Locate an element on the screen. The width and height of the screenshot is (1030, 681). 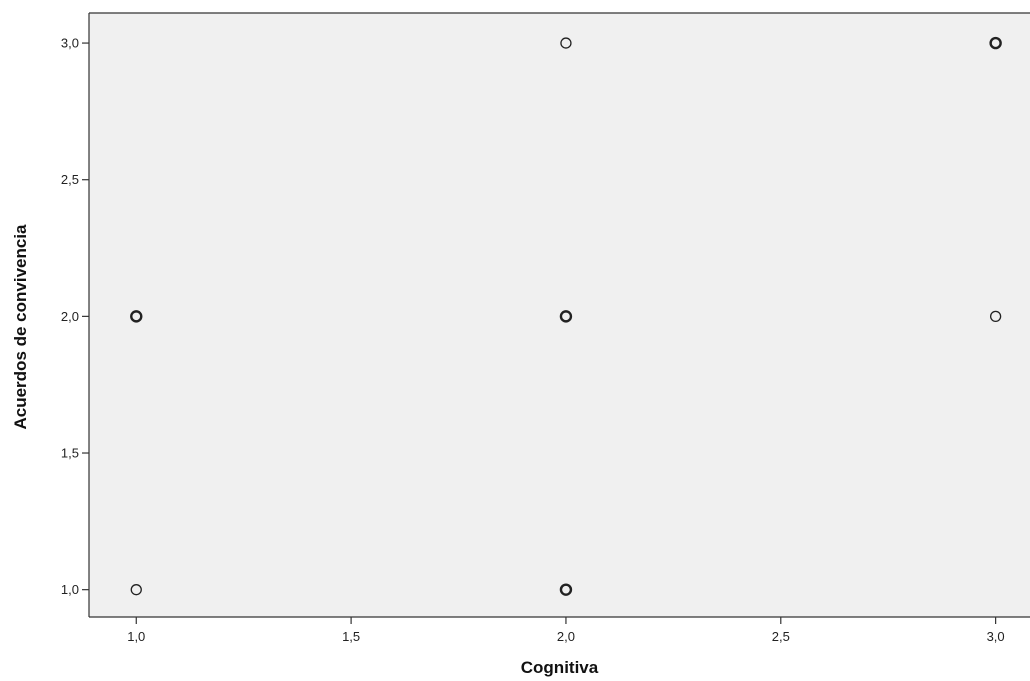
x-tick-label: 1,0 is located at coordinates (136, 636).